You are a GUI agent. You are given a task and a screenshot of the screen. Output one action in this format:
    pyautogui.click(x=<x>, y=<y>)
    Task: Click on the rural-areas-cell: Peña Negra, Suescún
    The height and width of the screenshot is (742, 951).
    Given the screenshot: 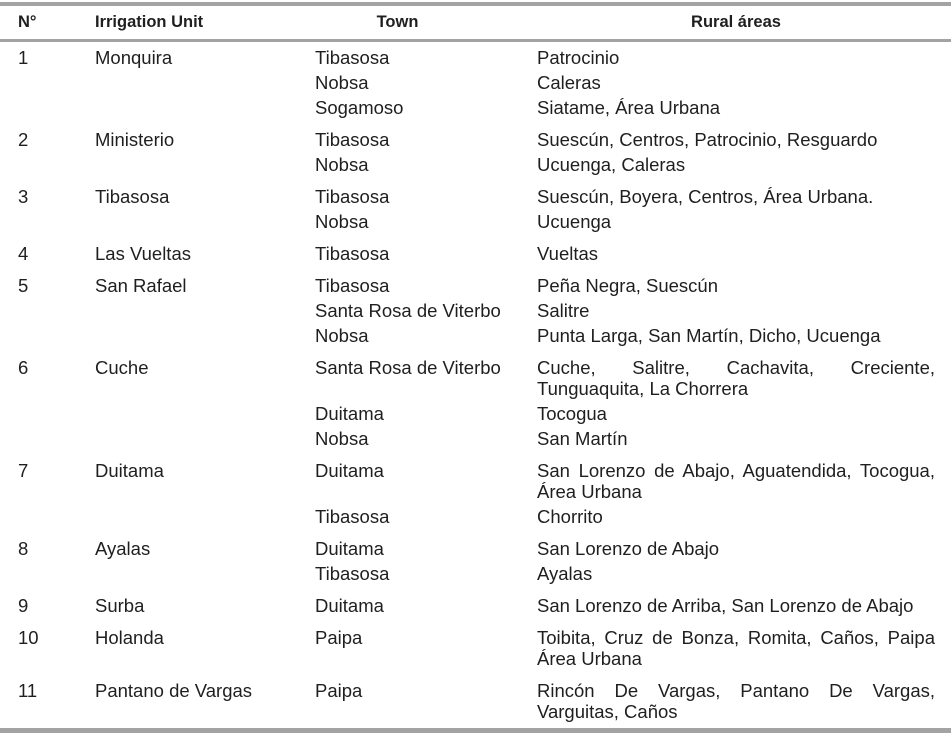 What is the action you would take?
    pyautogui.click(x=628, y=285)
    